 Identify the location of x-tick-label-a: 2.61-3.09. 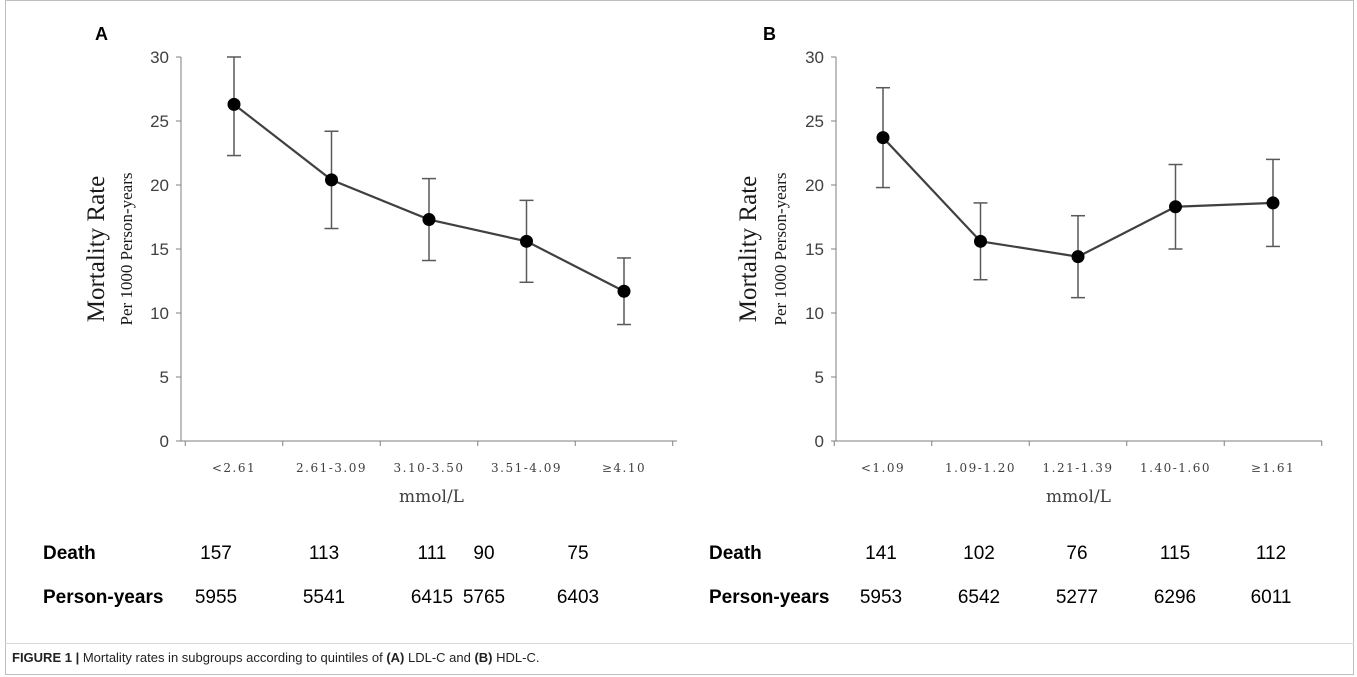
(331, 468).